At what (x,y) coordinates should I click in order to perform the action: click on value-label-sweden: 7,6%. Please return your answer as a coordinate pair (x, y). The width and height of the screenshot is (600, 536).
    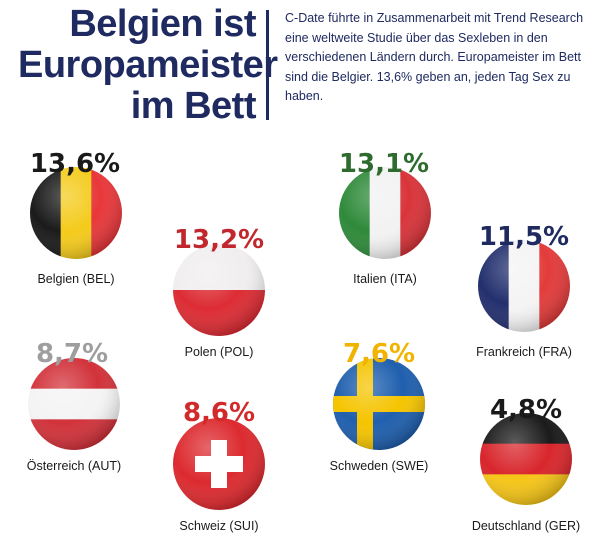
    Looking at the image, I should click on (379, 354).